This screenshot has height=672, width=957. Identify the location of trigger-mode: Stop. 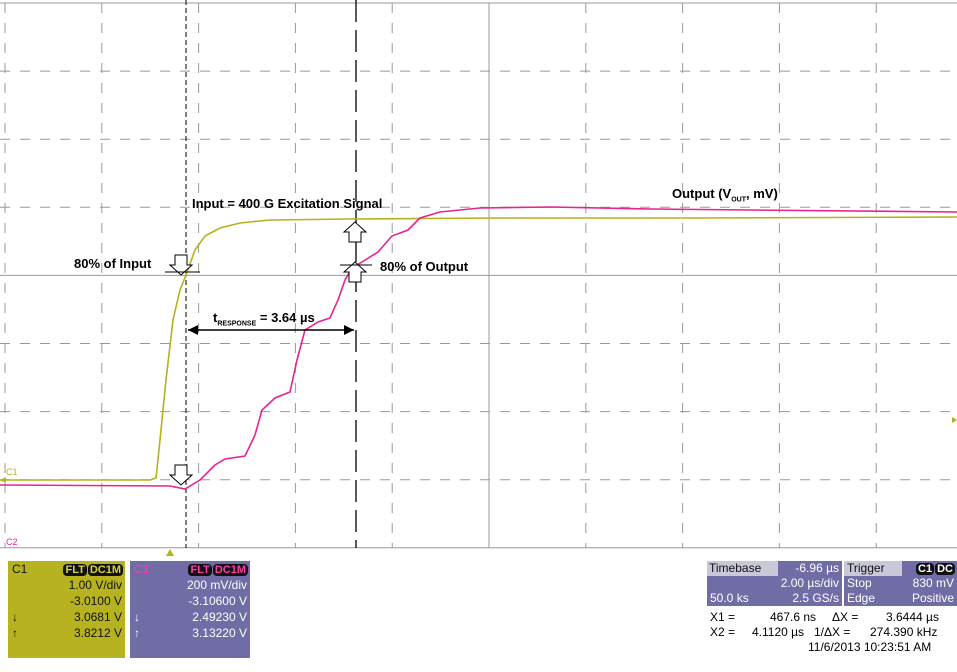
(859, 583).